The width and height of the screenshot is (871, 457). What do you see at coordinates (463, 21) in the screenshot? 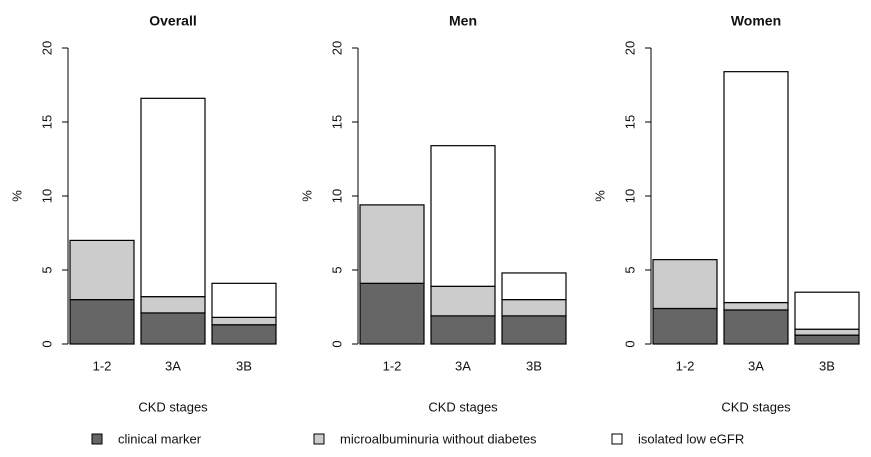
I see `chart-title: Men` at bounding box center [463, 21].